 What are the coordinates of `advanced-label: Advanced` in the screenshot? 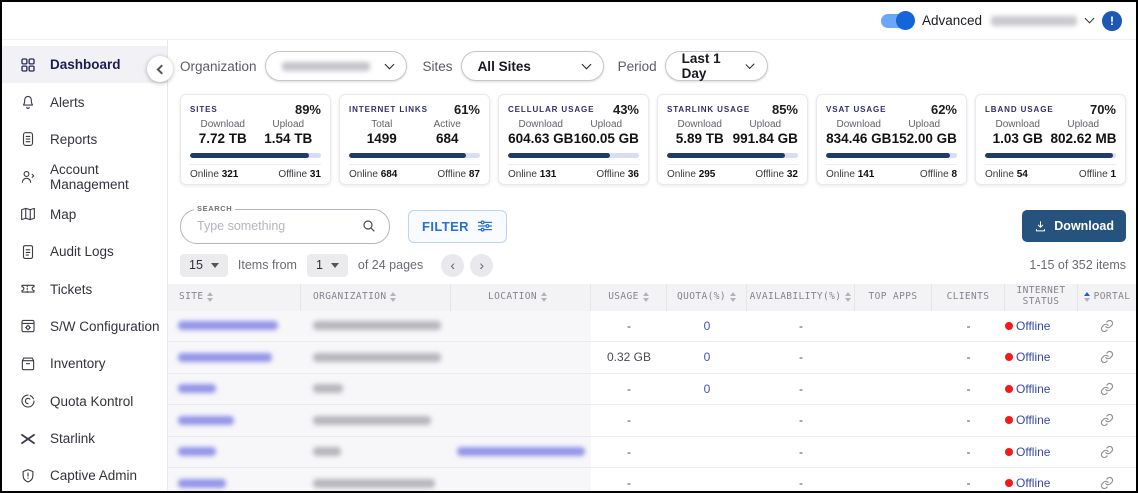 It's located at (951, 20).